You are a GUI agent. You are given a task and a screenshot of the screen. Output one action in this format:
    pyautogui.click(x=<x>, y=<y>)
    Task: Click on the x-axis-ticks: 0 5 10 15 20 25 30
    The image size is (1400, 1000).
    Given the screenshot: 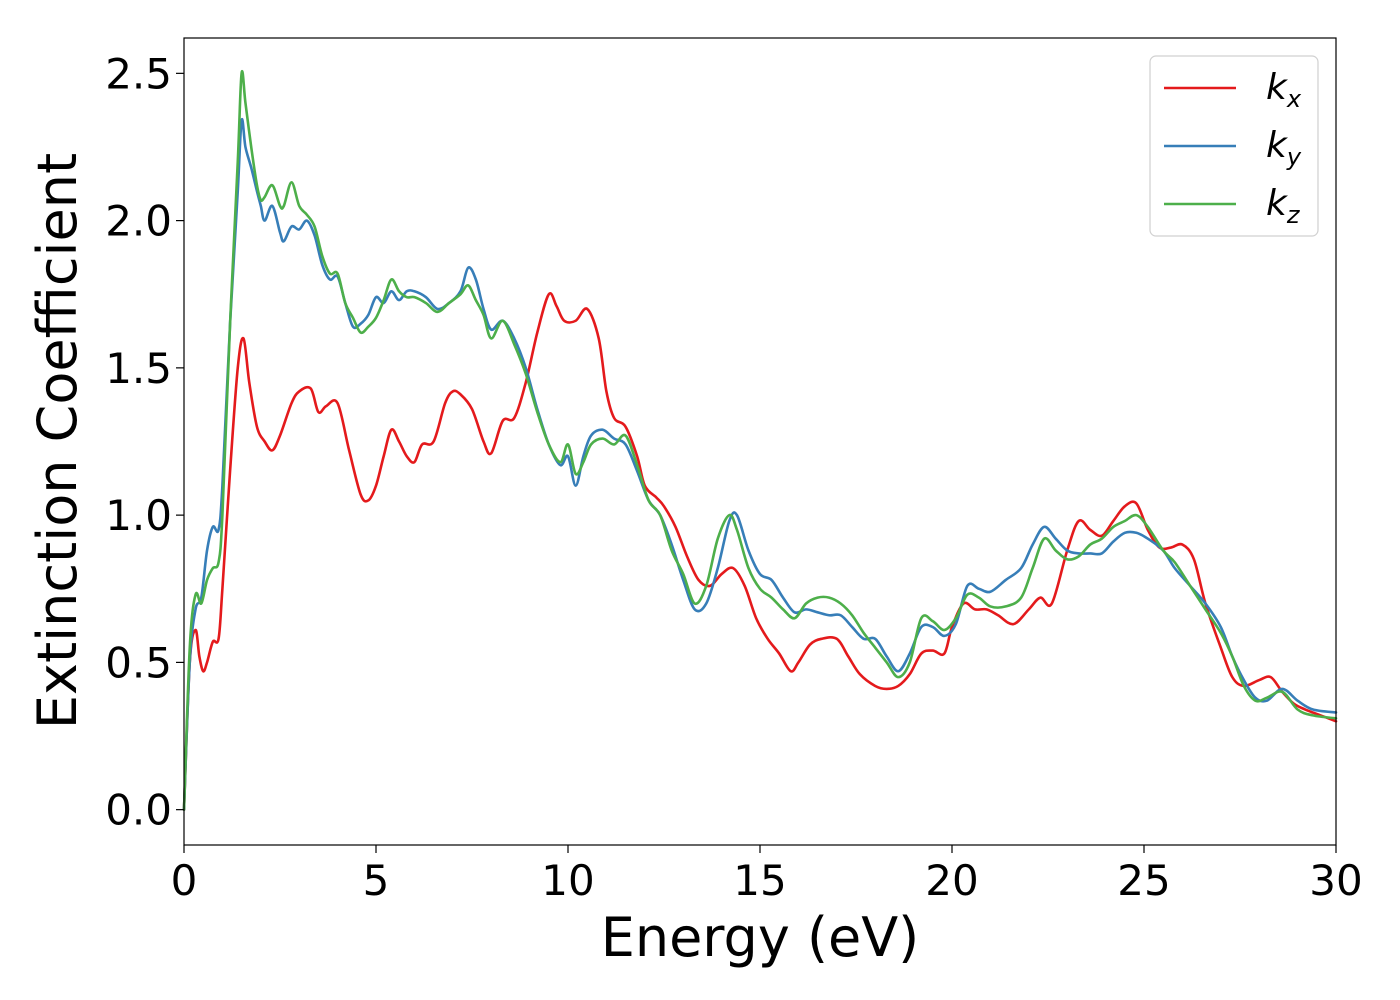 What is the action you would take?
    pyautogui.click(x=767, y=875)
    